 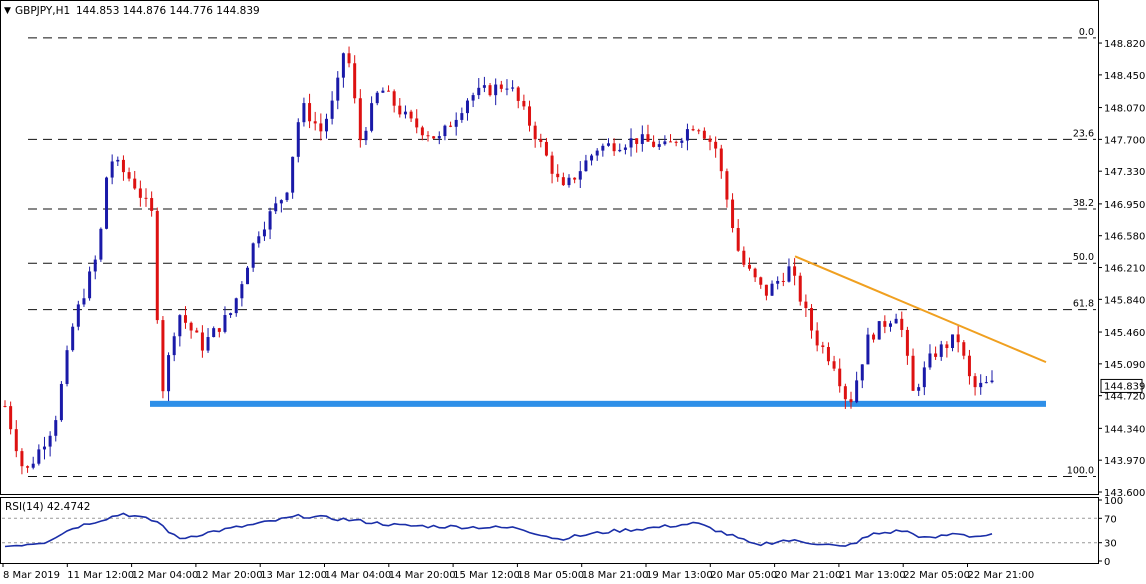 I want to click on price-tick-label: 143.600, so click(x=1124, y=493).